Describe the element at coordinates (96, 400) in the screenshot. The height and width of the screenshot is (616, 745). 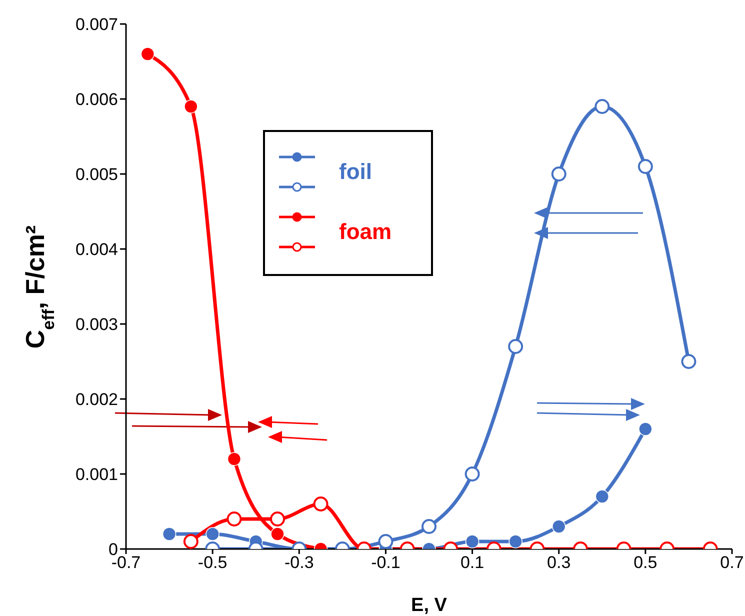
I see `y-tick-label: 0.002` at that location.